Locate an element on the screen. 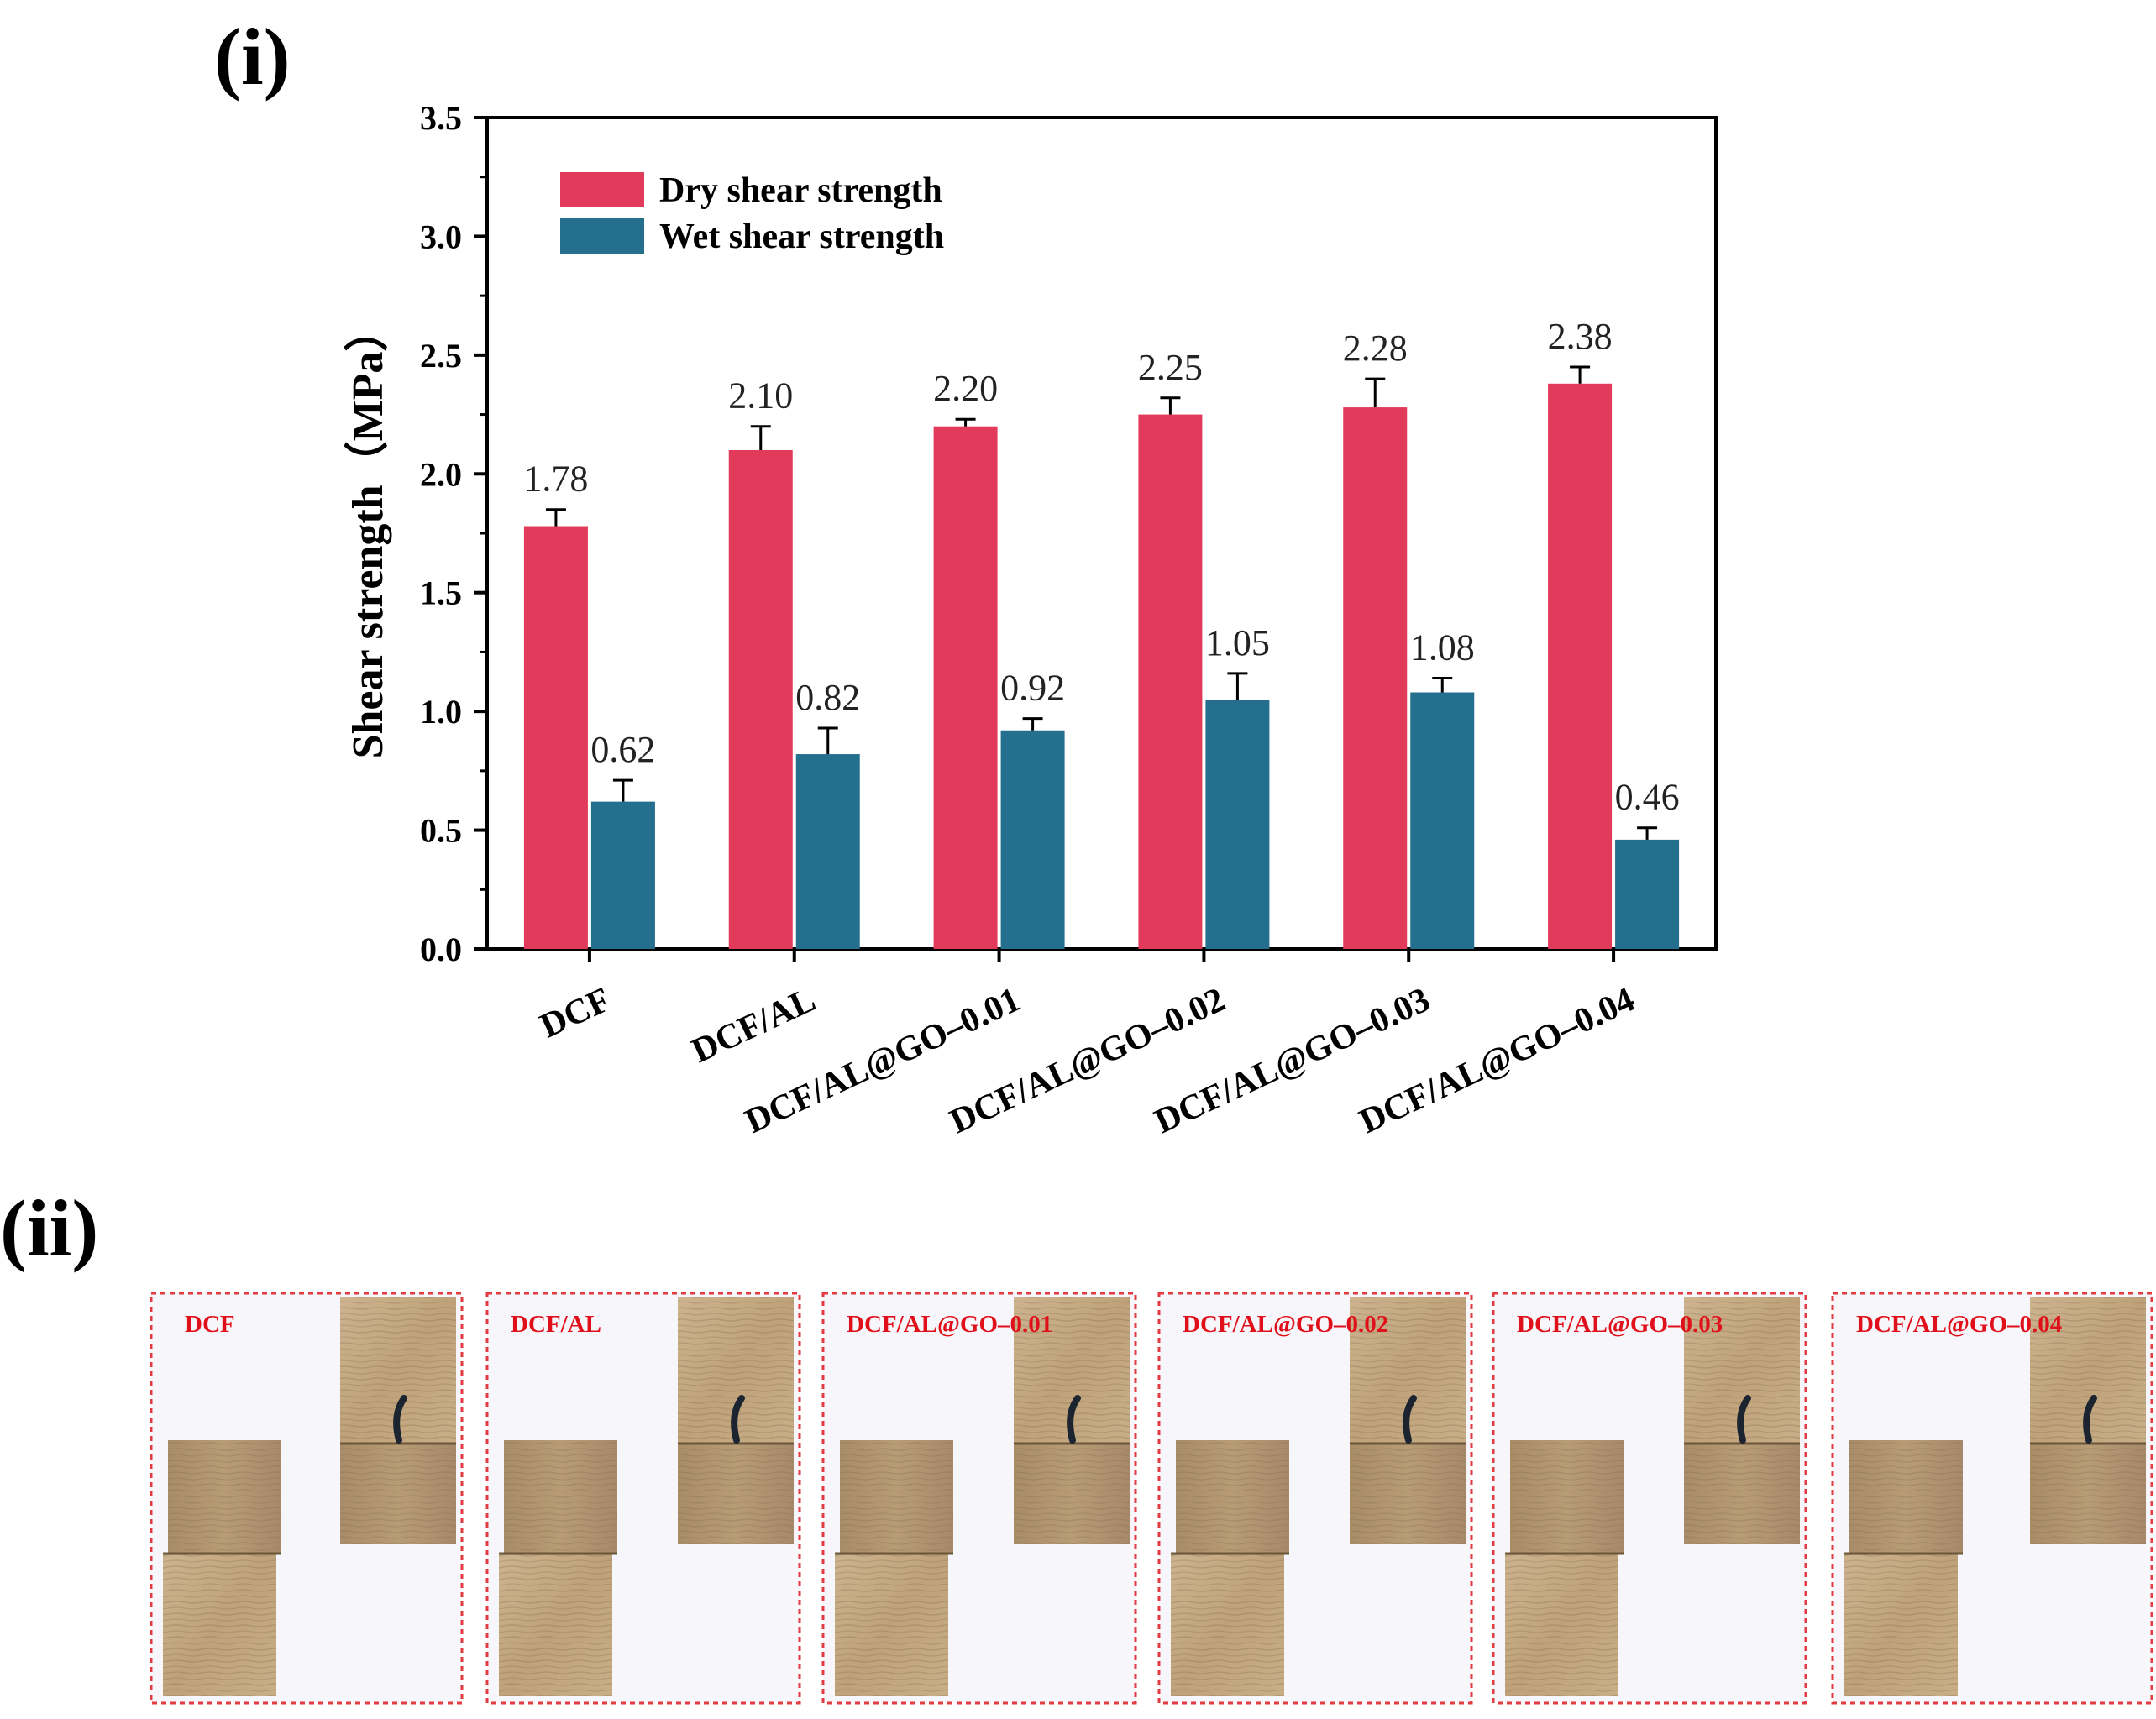 This screenshot has height=1719, width=2156. photo-label: DCF/AL@GO–0.03 is located at coordinates (1620, 1324).